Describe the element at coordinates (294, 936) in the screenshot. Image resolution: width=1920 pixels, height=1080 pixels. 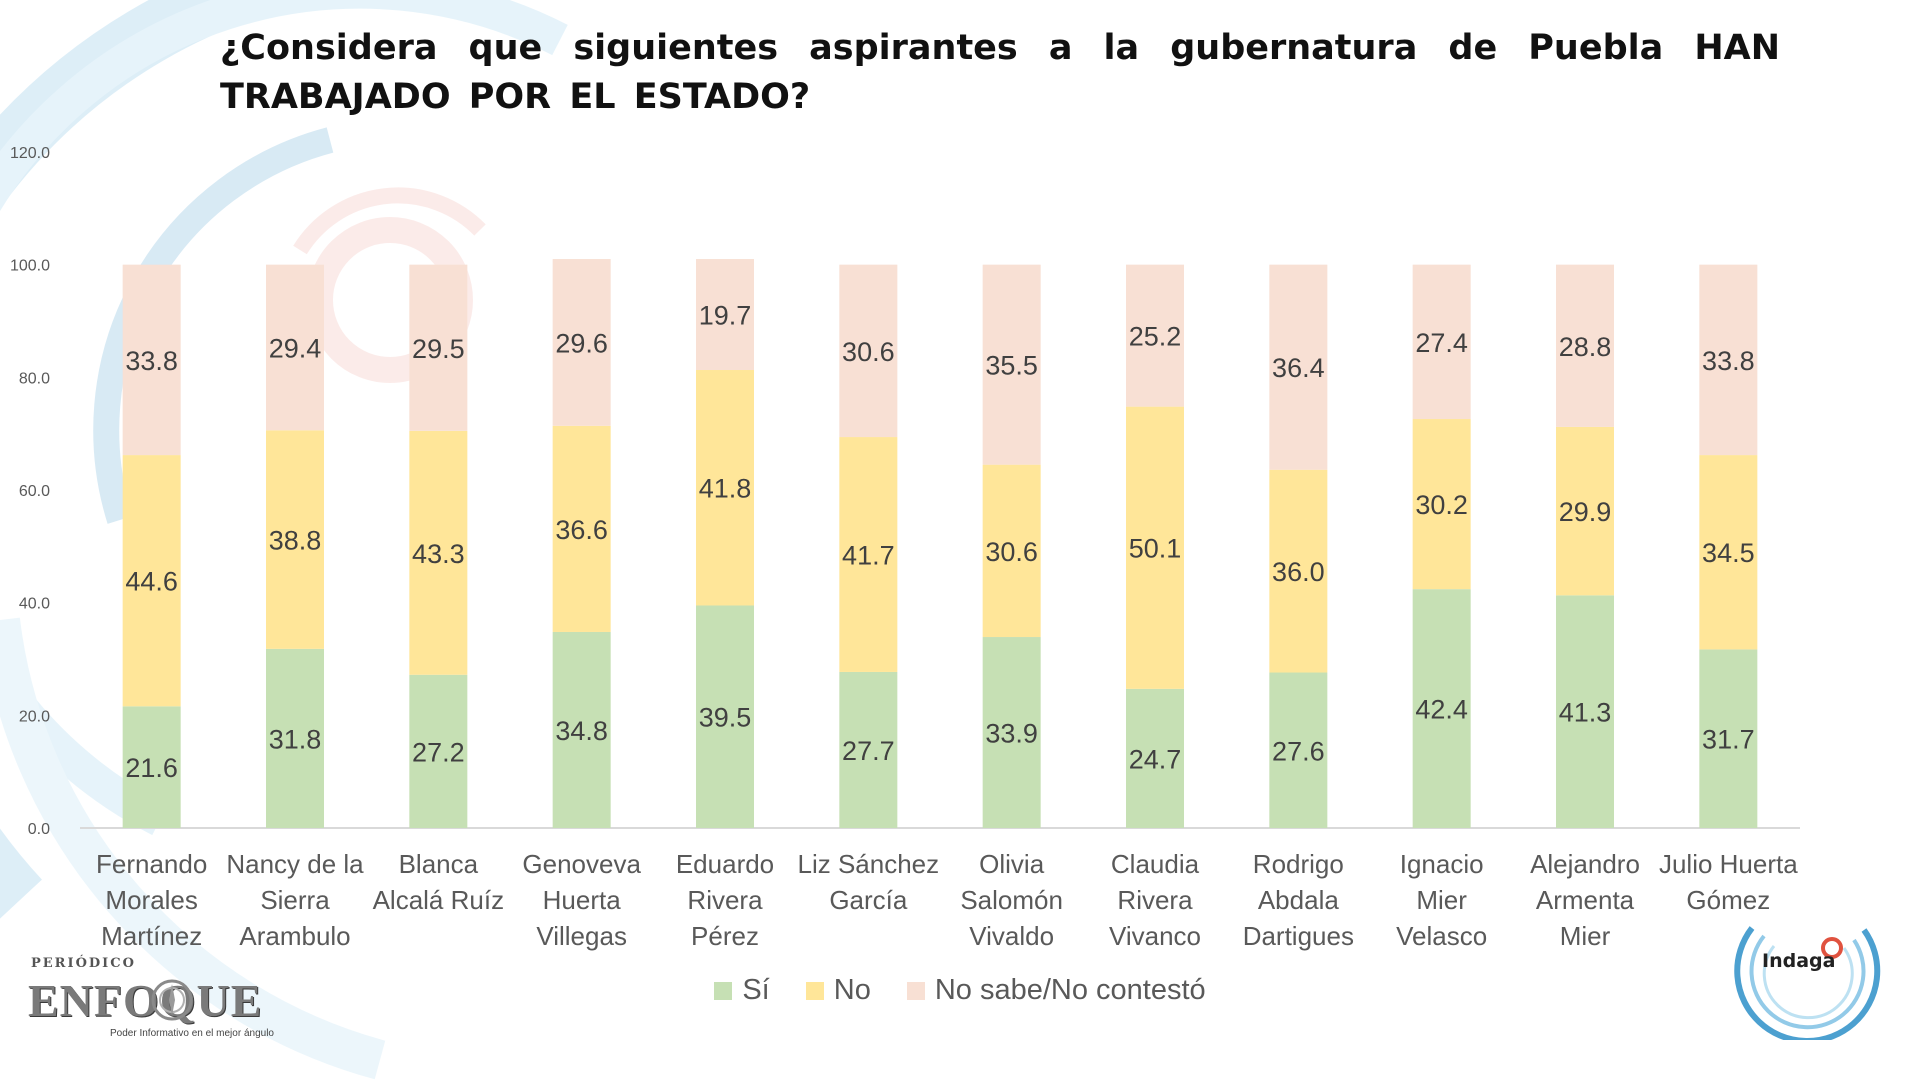
I see `category-label-1-2: Arambulo` at that location.